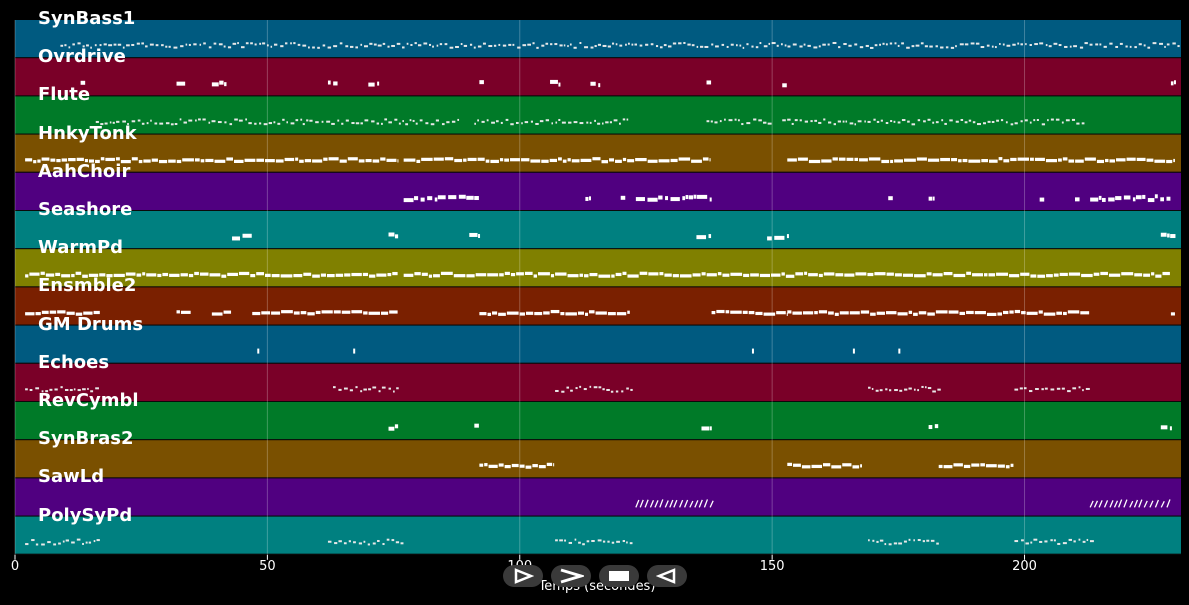  What do you see at coordinates (74, 362) in the screenshot?
I see `track-label: Echoes` at bounding box center [74, 362].